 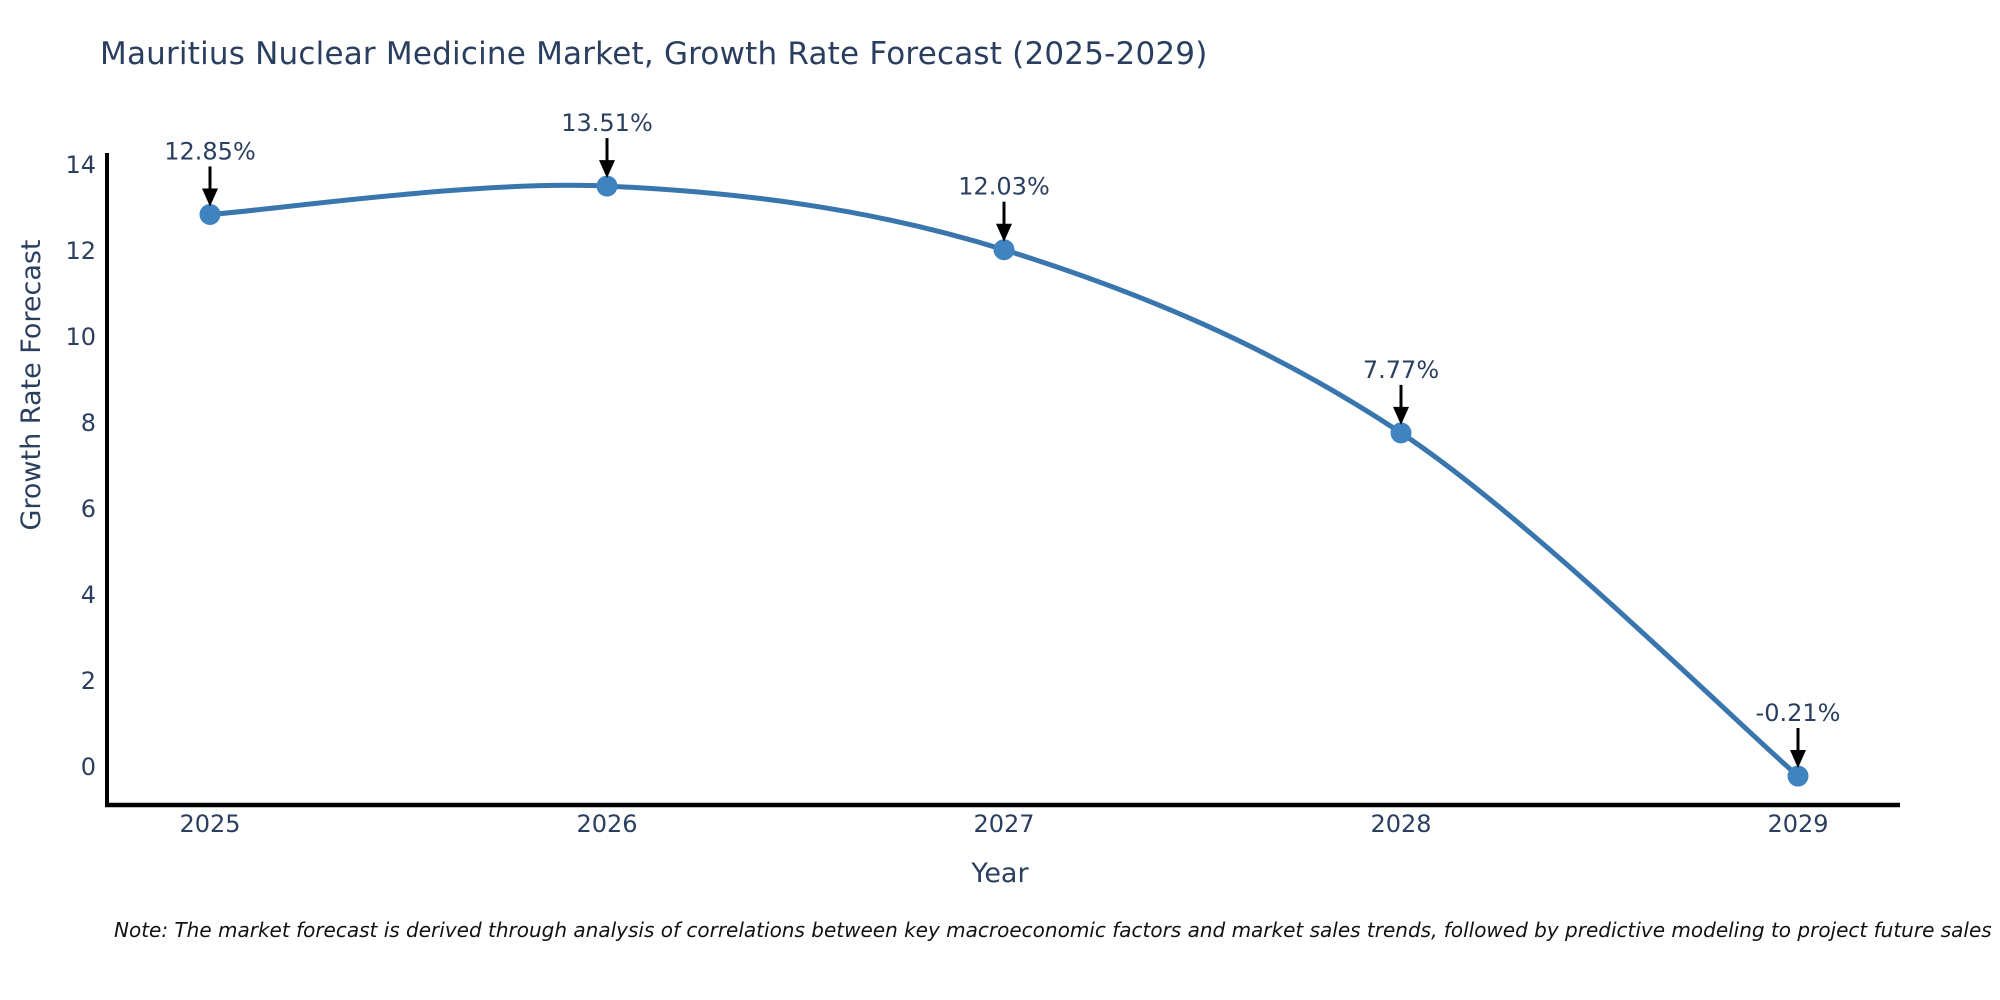 What do you see at coordinates (1400, 824) in the screenshot?
I see `x-tick-label: 2028` at bounding box center [1400, 824].